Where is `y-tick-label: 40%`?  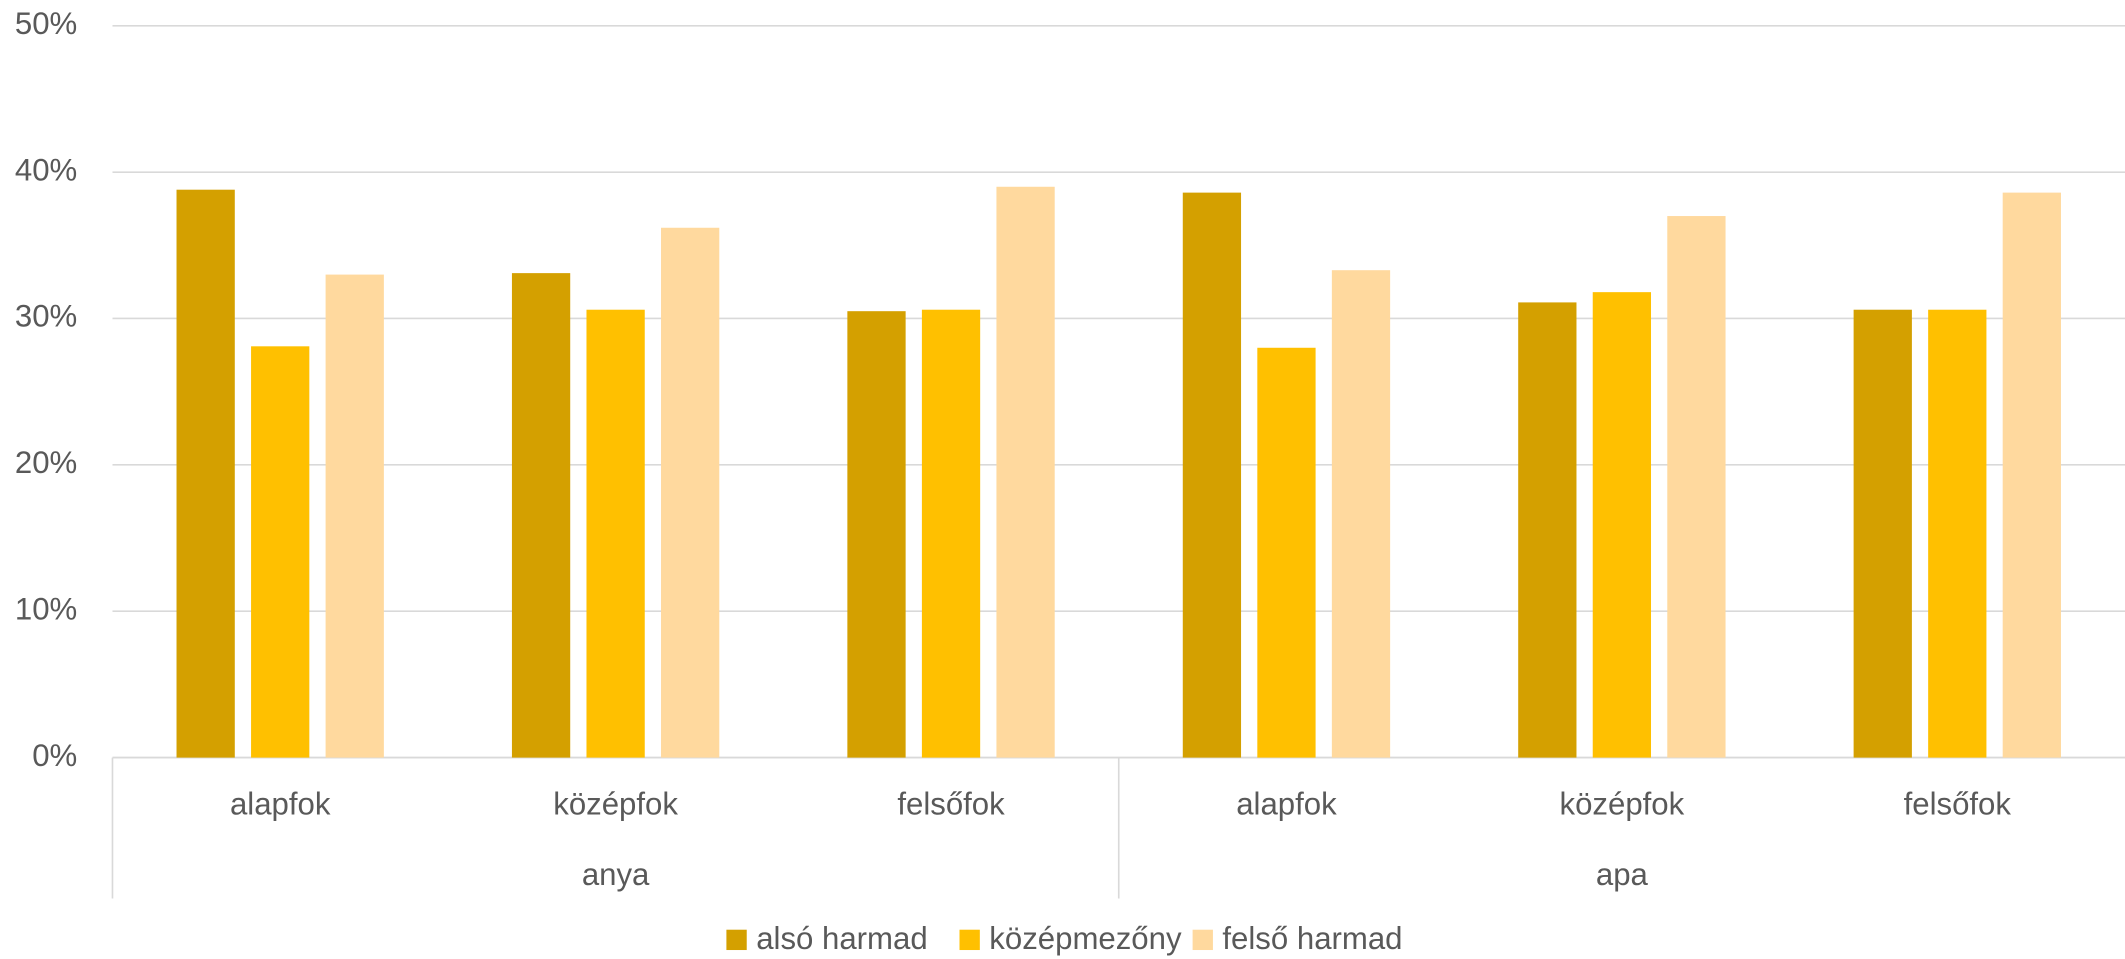
y-tick-label: 40% is located at coordinates (46, 169).